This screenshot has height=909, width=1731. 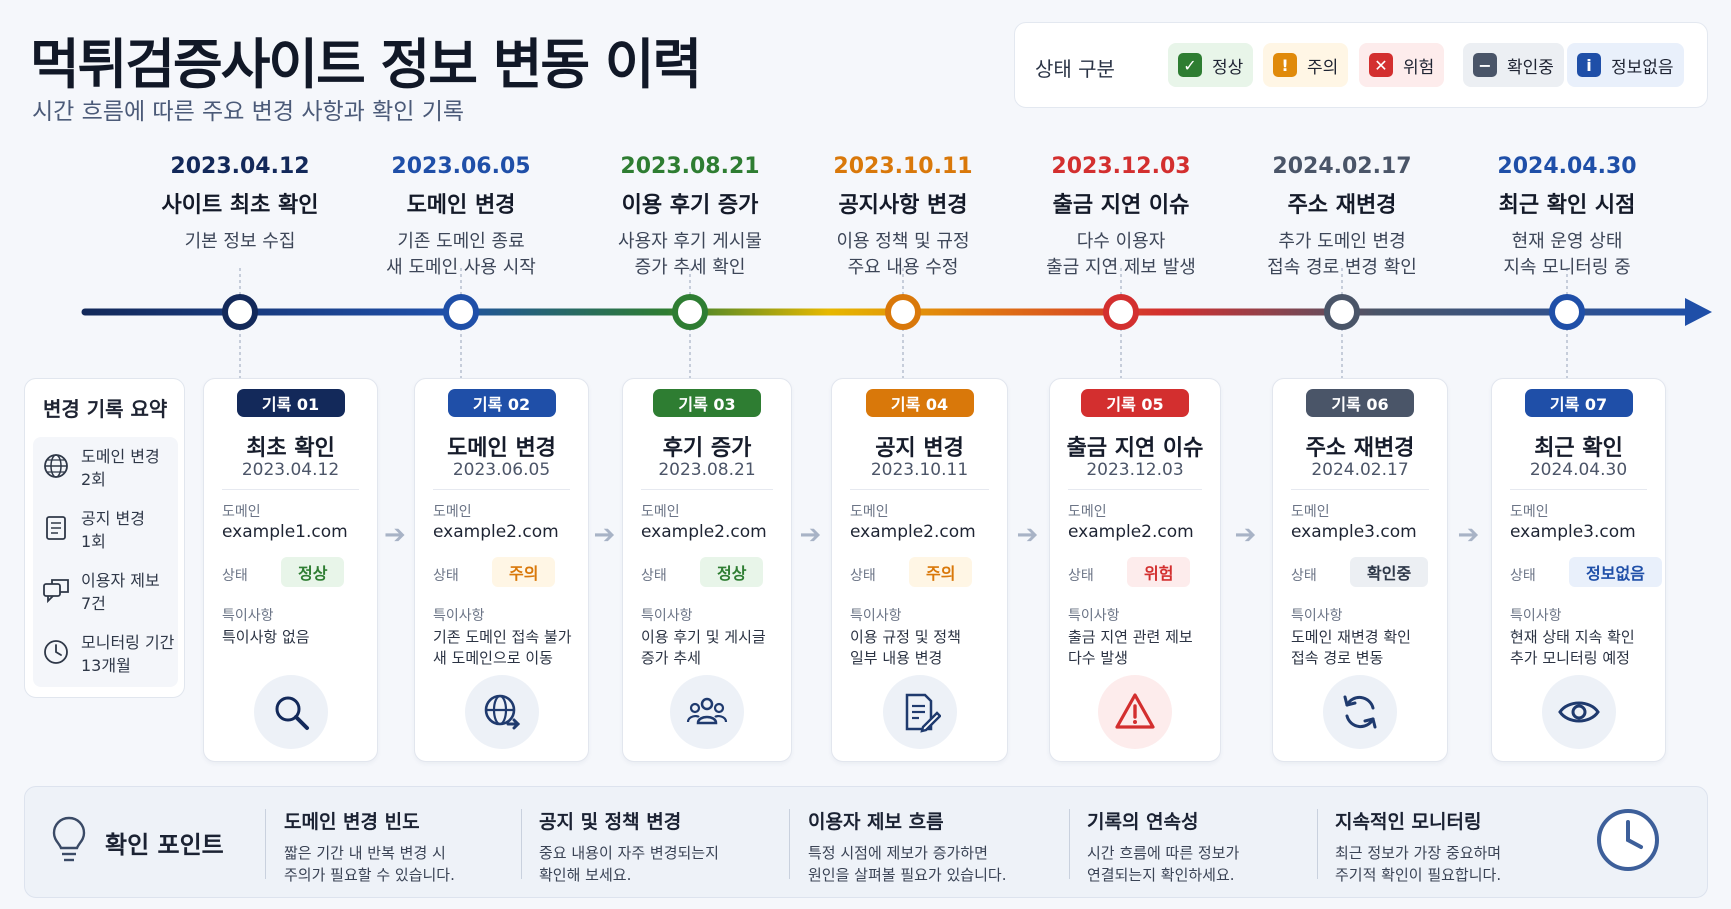 I want to click on note-text: 기존 도메인 접속 불가 새 도메인으로 이동, so click(x=502, y=647).